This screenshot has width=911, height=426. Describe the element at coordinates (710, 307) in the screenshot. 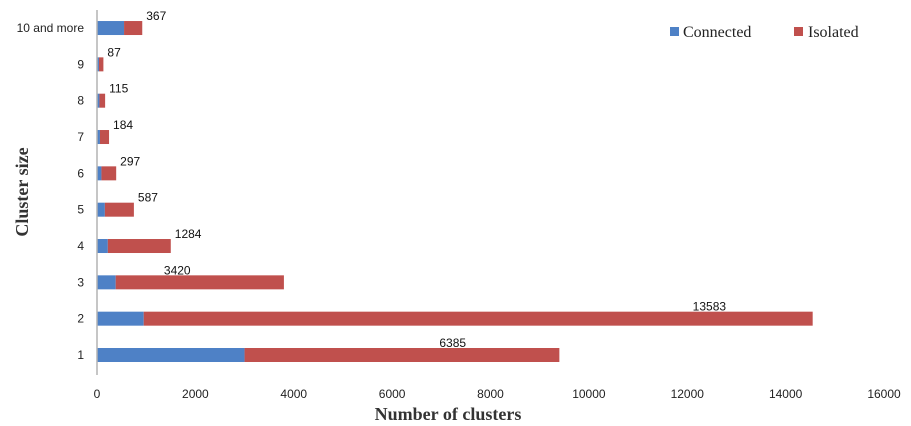

I see `data-label: 13583` at that location.